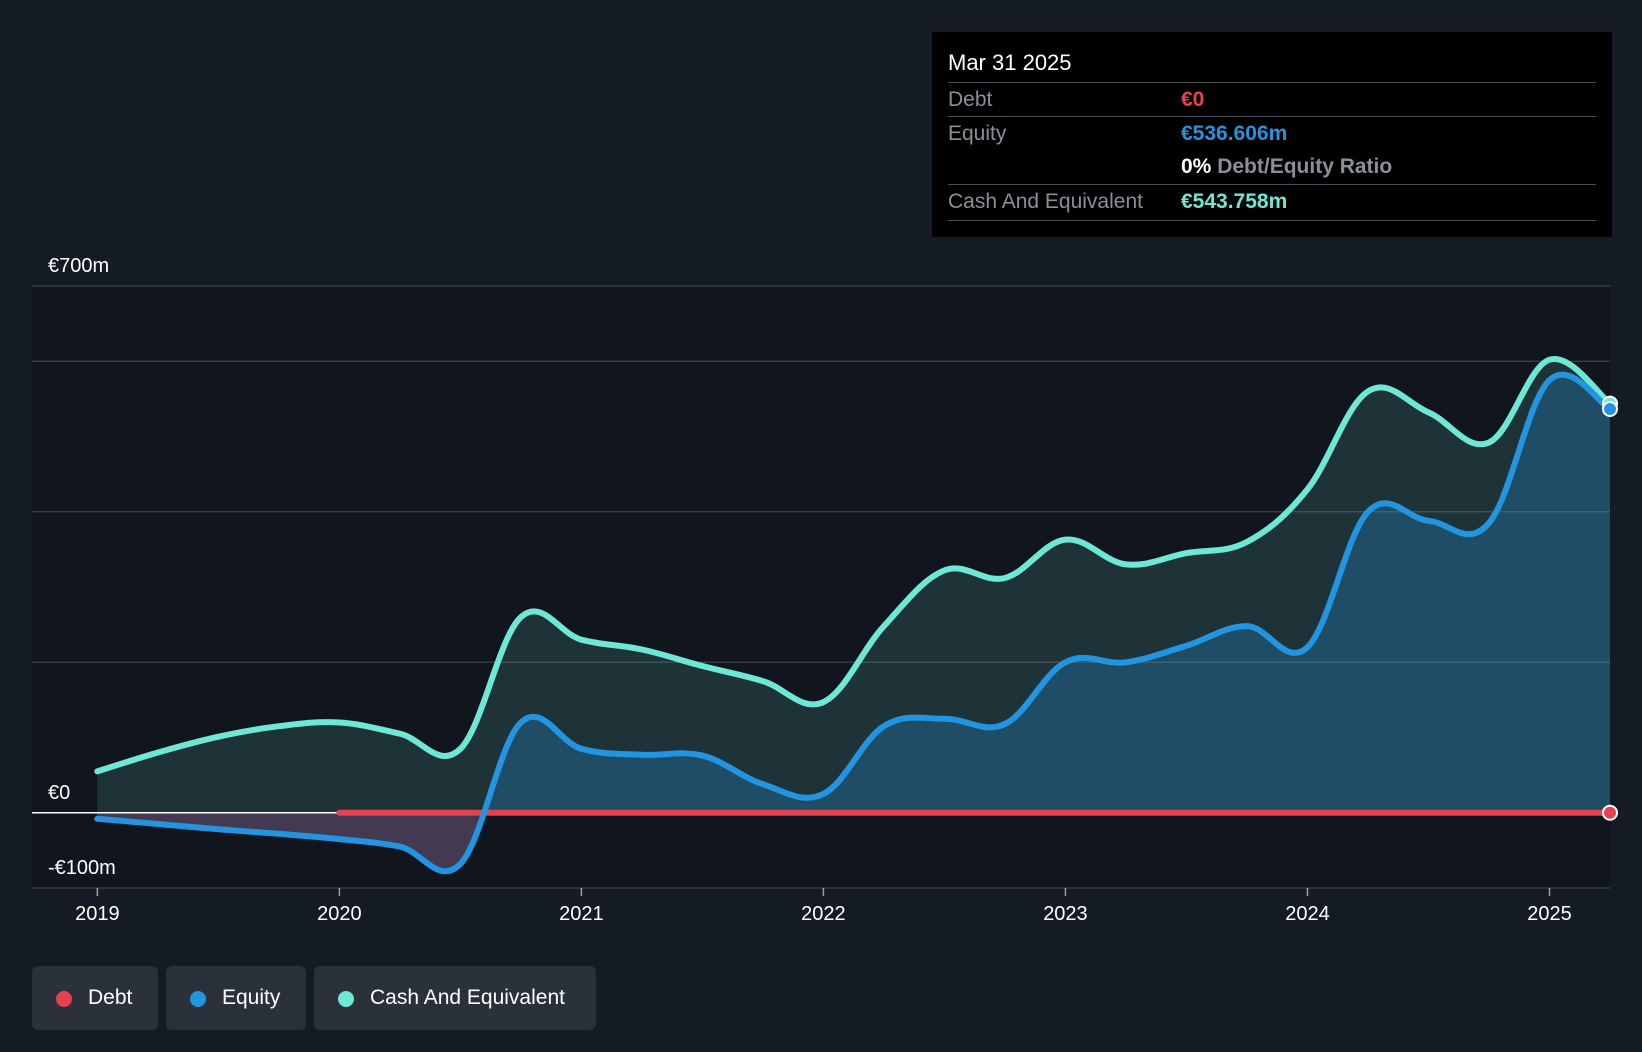 Image resolution: width=1642 pixels, height=1052 pixels. I want to click on legend-label-cash: Cash And Equivalent, so click(467, 997).